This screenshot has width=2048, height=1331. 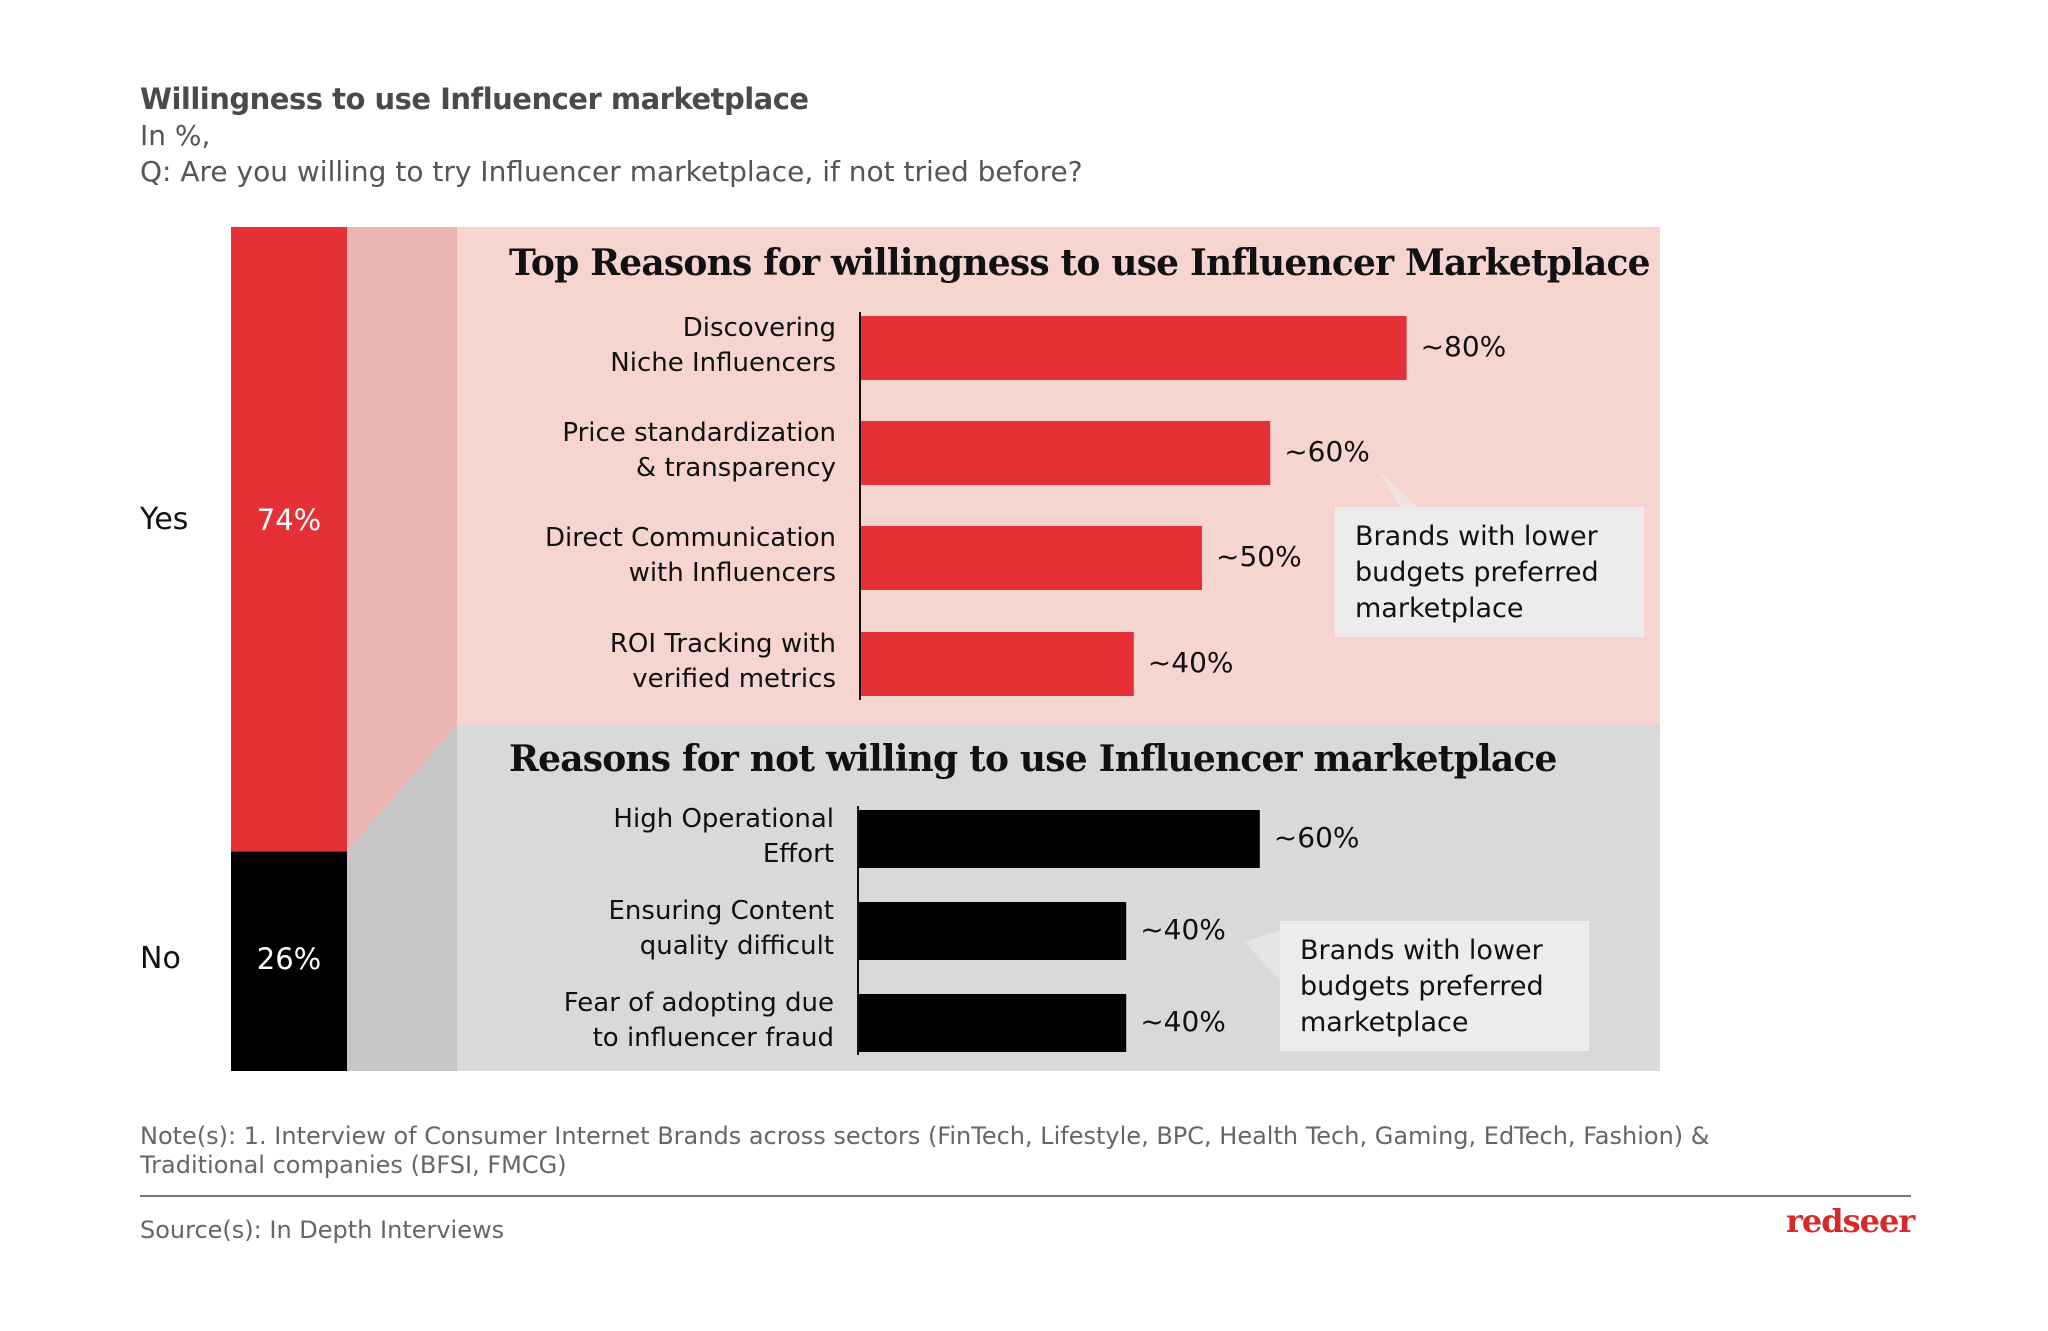 What do you see at coordinates (353, 1165) in the screenshot?
I see `note-line-2: Traditional companies (BFSI, FMCG)` at bounding box center [353, 1165].